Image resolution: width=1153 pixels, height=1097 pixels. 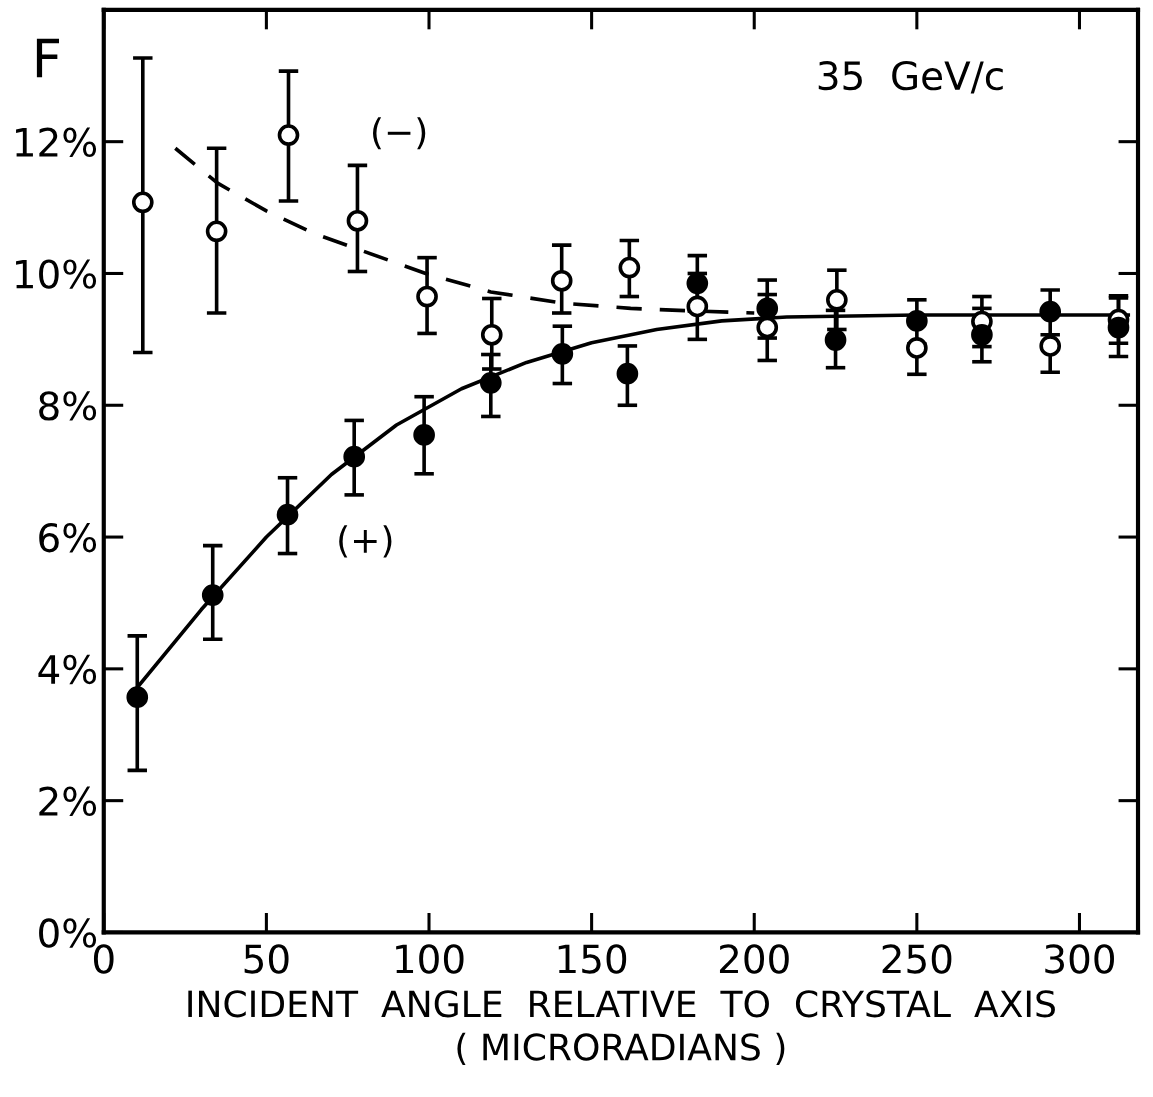 What do you see at coordinates (47, 58) in the screenshot?
I see `y-axis-title: F` at bounding box center [47, 58].